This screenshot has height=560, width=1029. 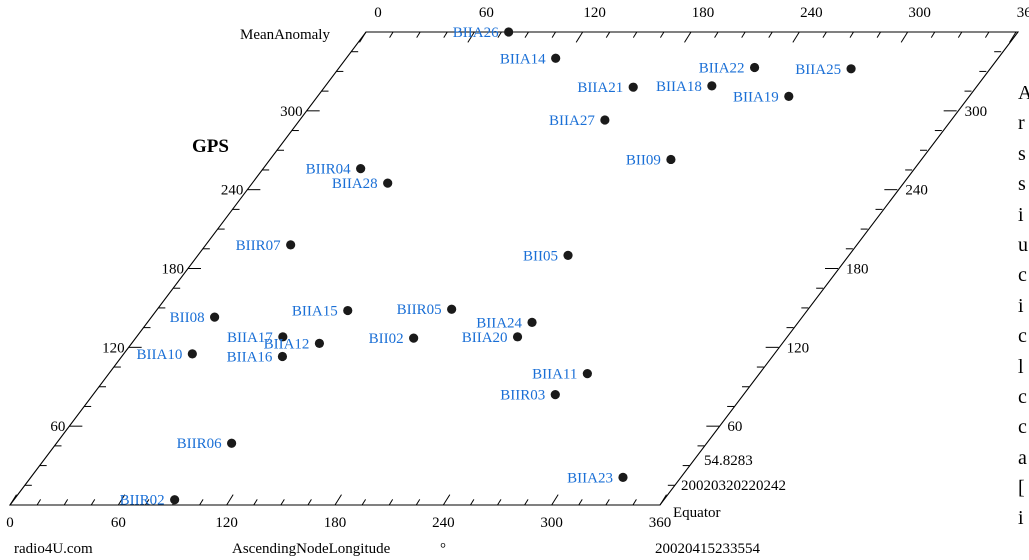 I want to click on point-label: BII05, so click(x=540, y=256).